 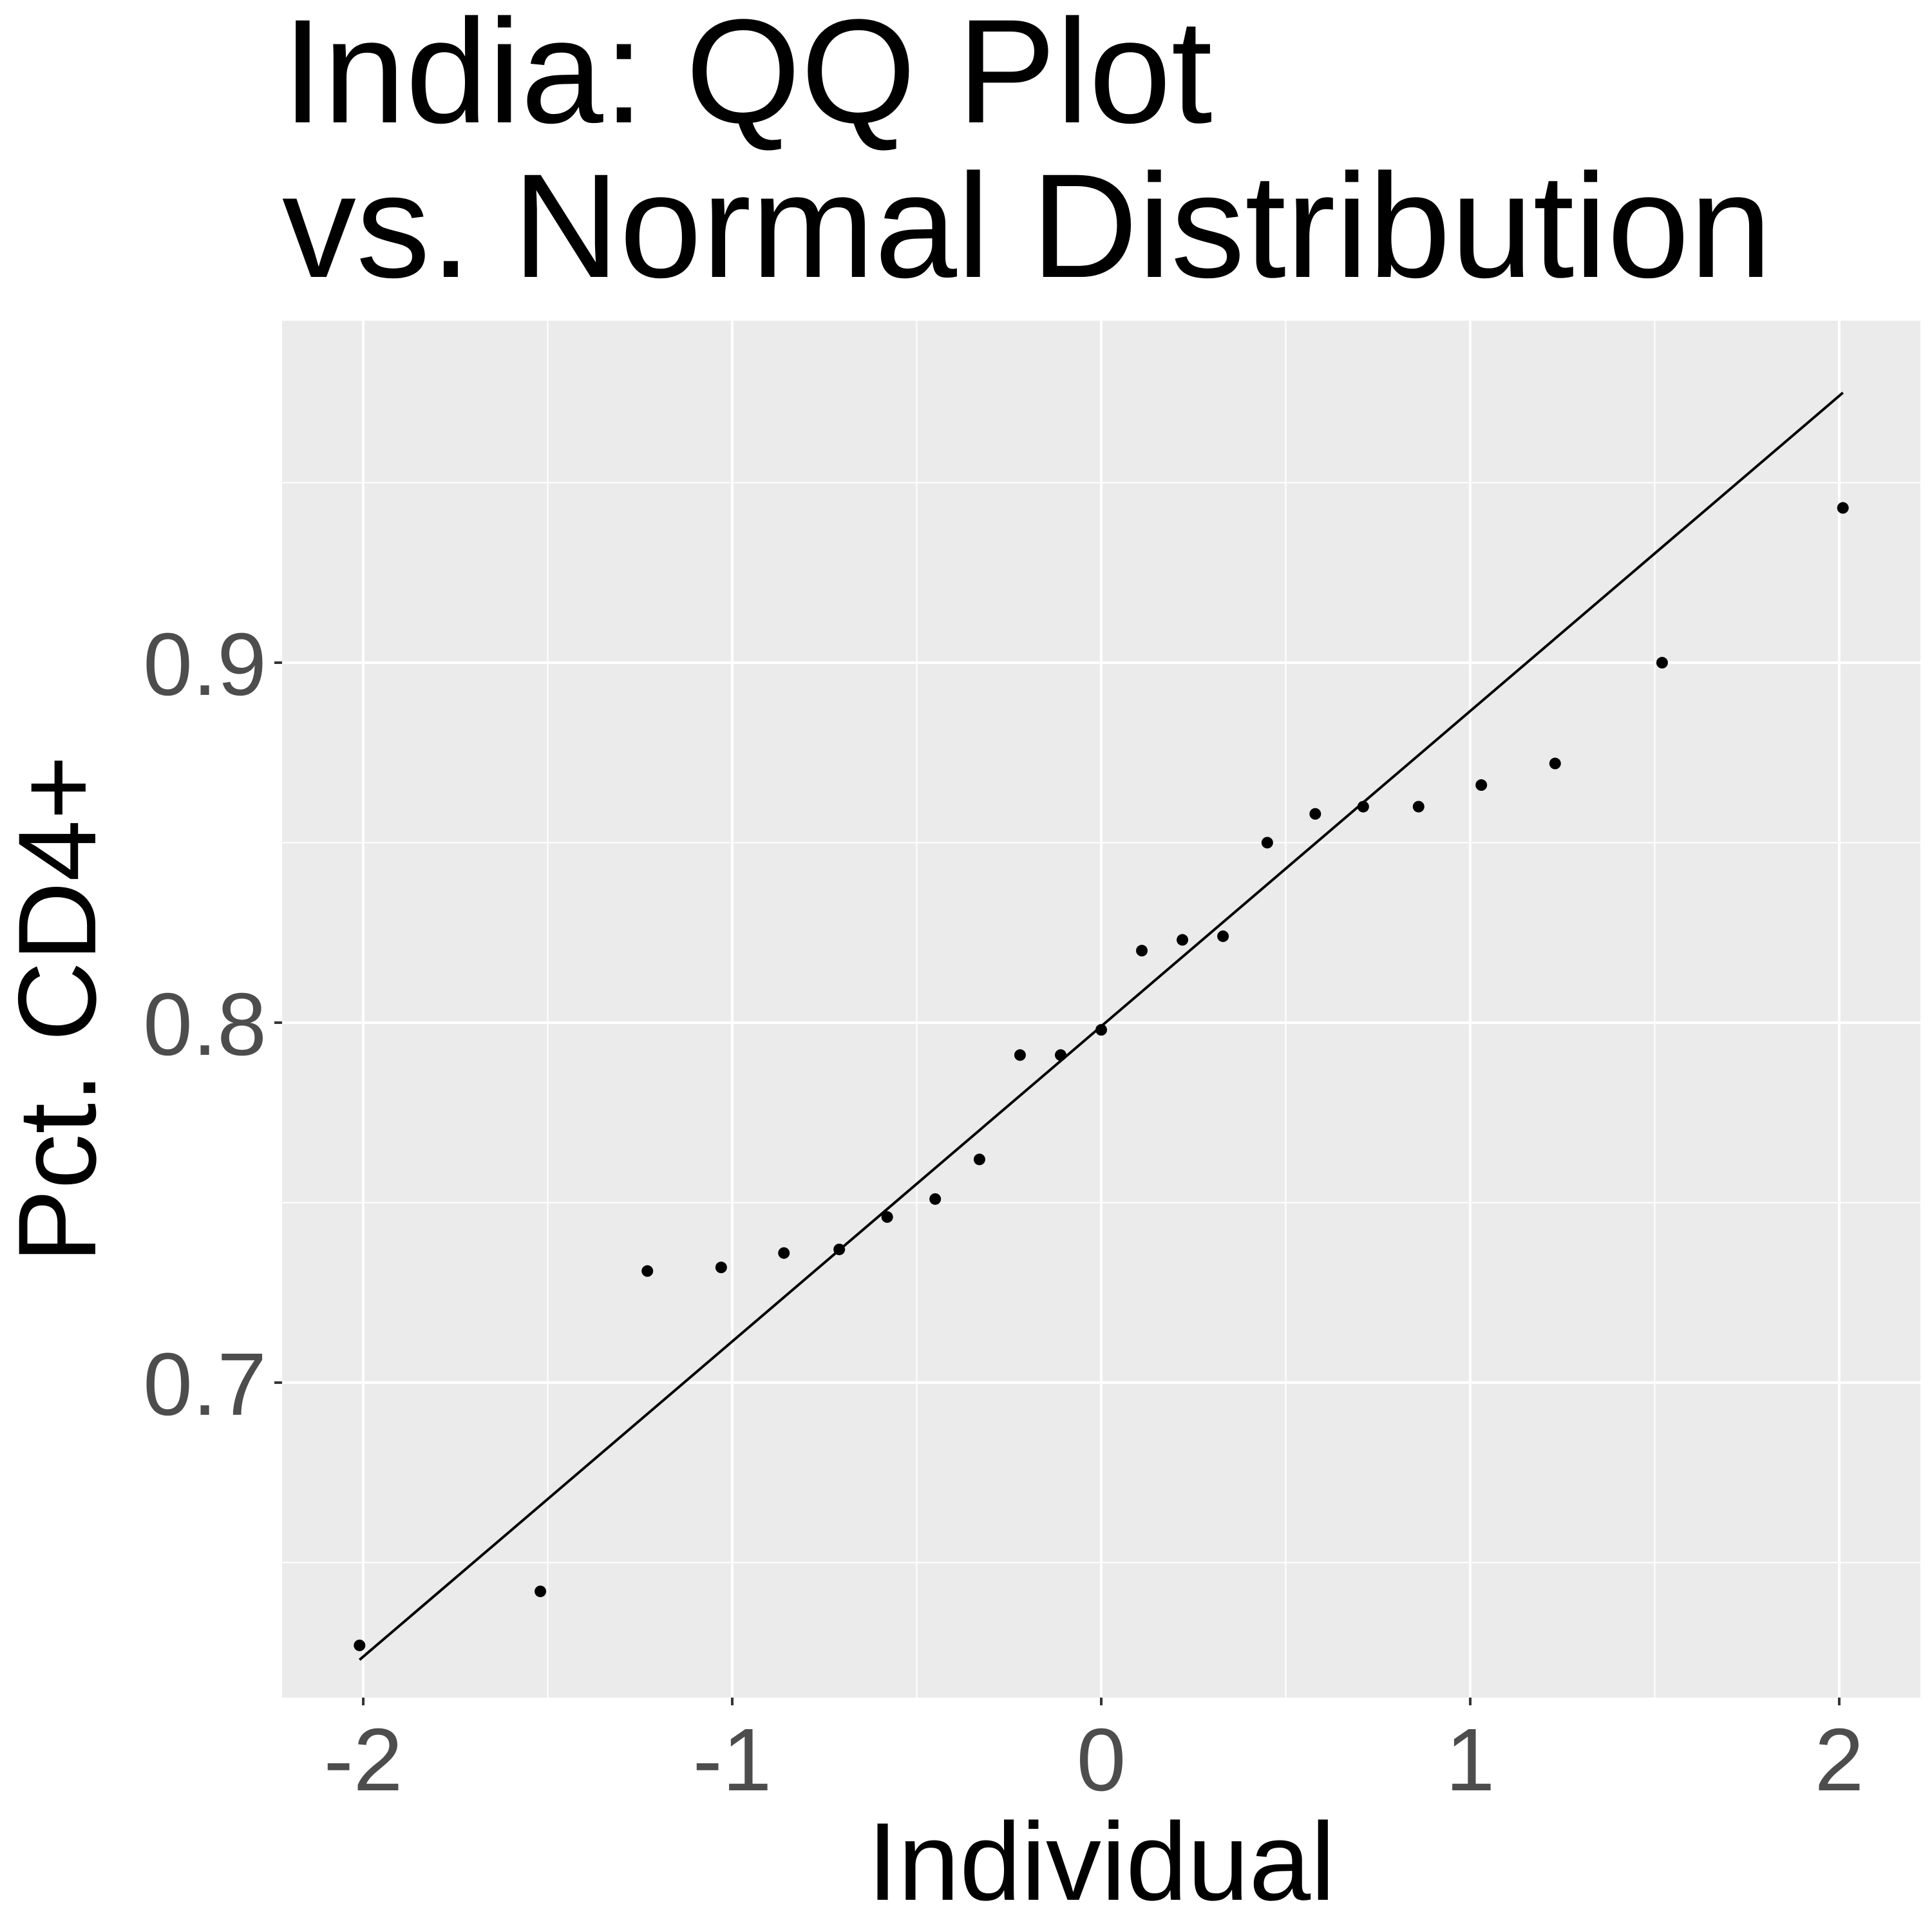 I want to click on y-tick-label: 0.7, so click(x=205, y=1384).